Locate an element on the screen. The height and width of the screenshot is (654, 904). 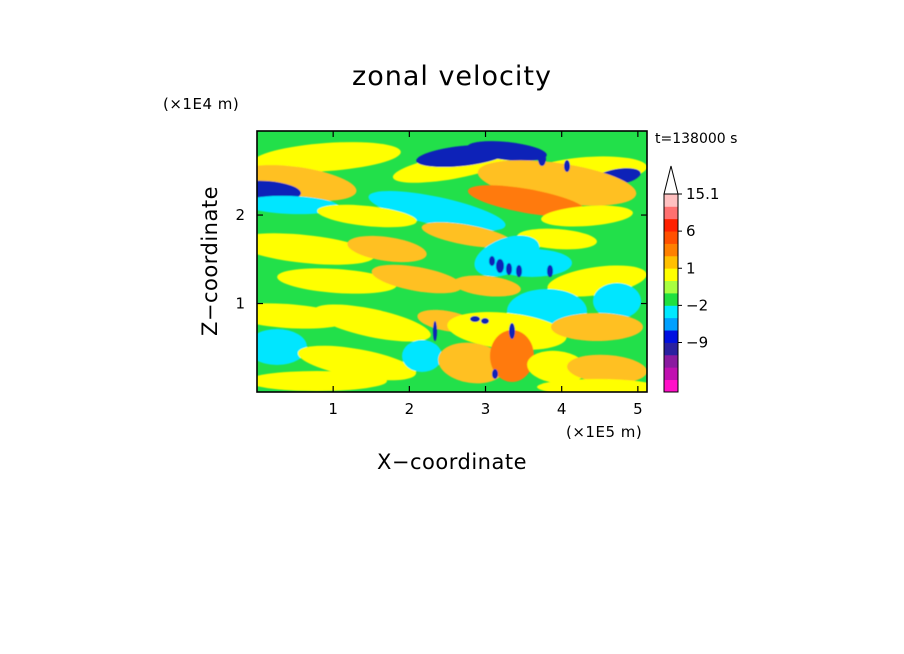
colorbar-label: −9 is located at coordinates (697, 343).